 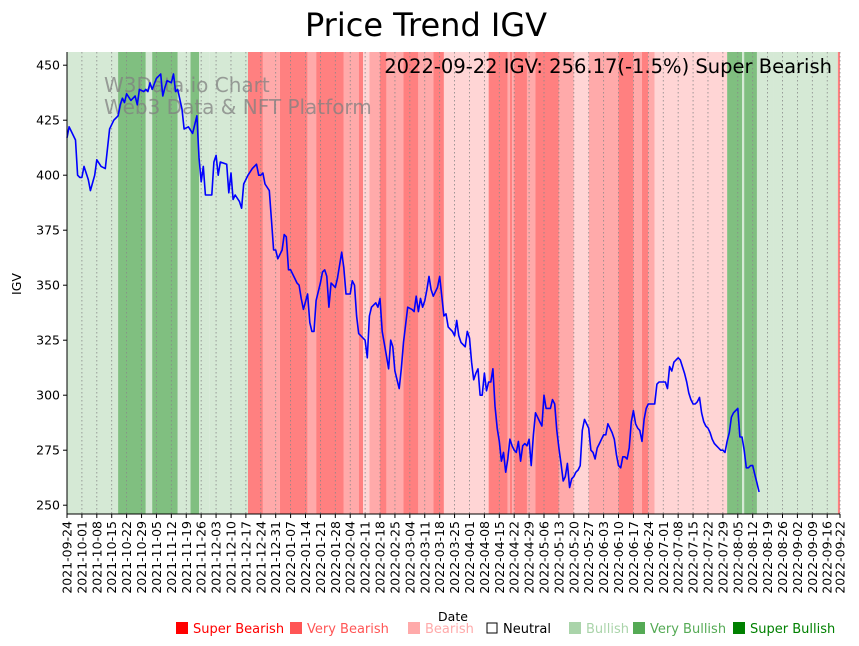 What do you see at coordinates (752, 557) in the screenshot?
I see `x-tick-label: 2022-08-12` at bounding box center [752, 557].